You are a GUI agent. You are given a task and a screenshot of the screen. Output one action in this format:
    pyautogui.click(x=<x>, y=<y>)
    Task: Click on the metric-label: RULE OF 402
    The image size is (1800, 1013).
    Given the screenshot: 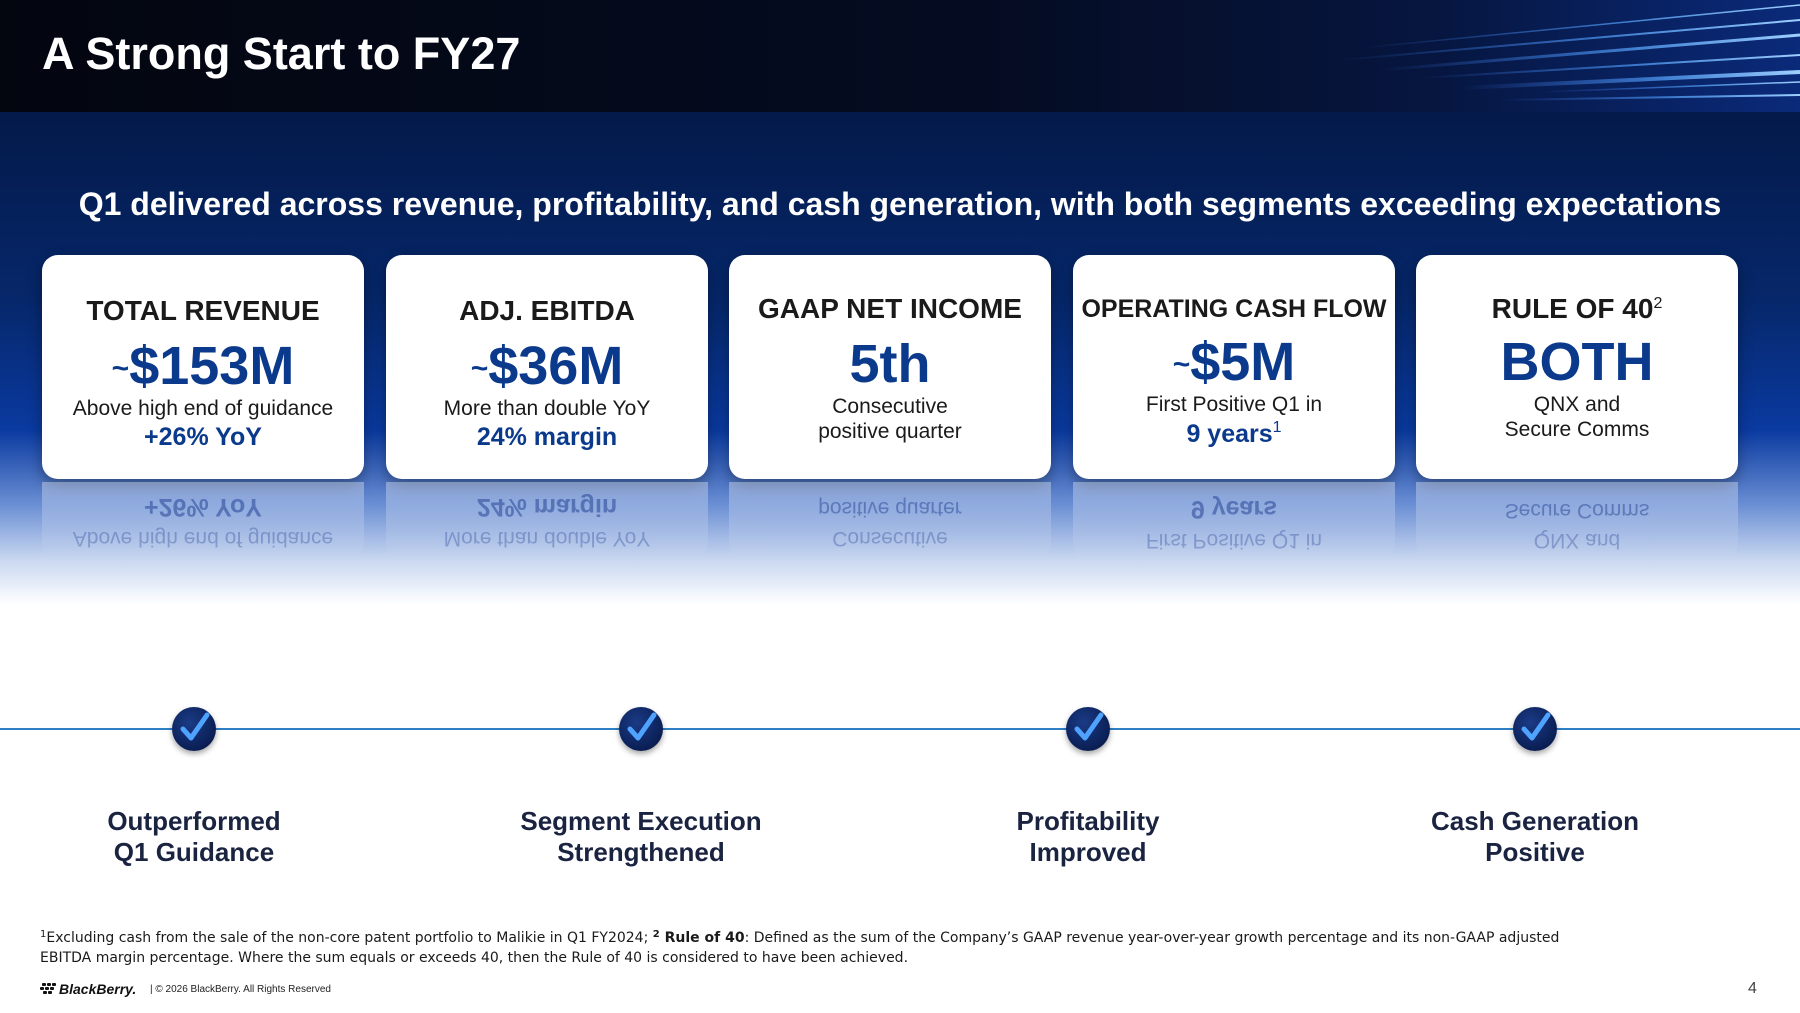 What is the action you would take?
    pyautogui.click(x=1577, y=308)
    